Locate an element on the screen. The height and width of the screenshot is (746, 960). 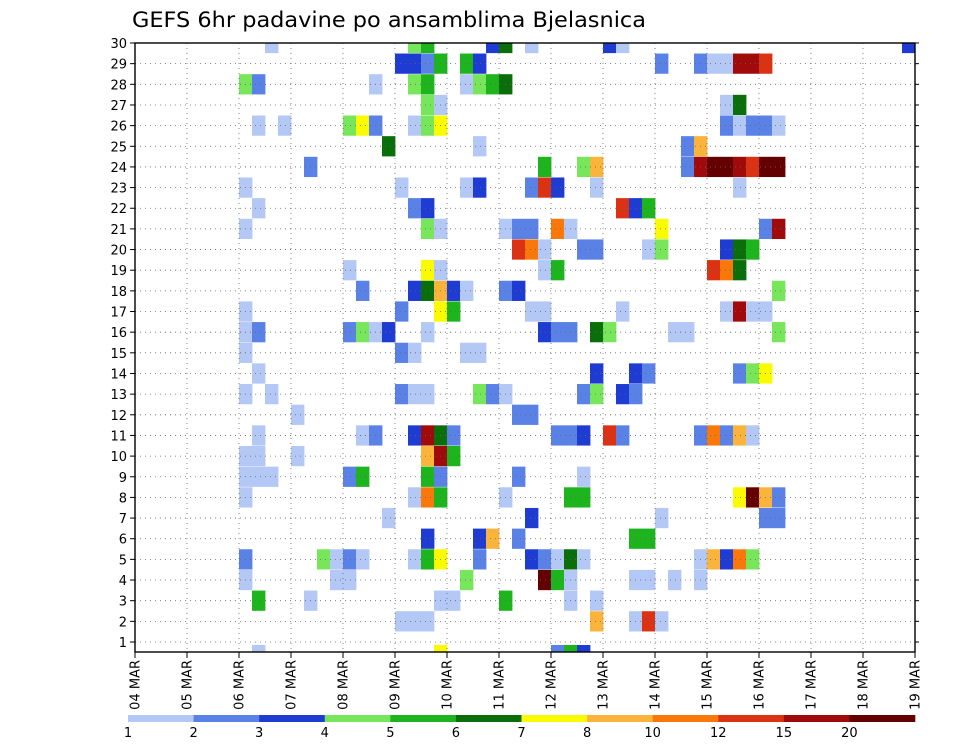
legend-label: 20 is located at coordinates (849, 733).